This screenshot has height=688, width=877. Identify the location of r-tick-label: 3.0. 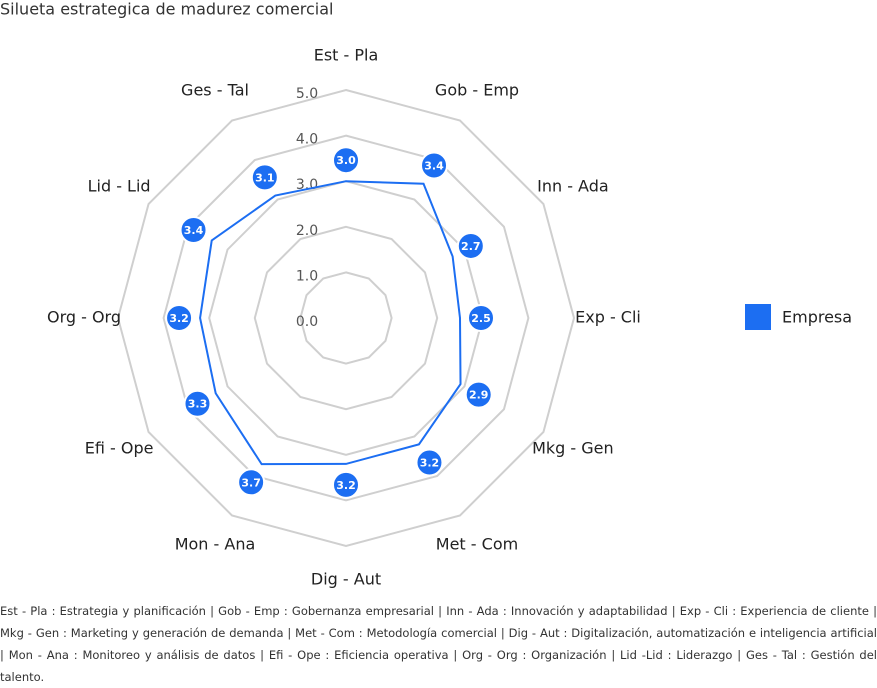
(307, 185).